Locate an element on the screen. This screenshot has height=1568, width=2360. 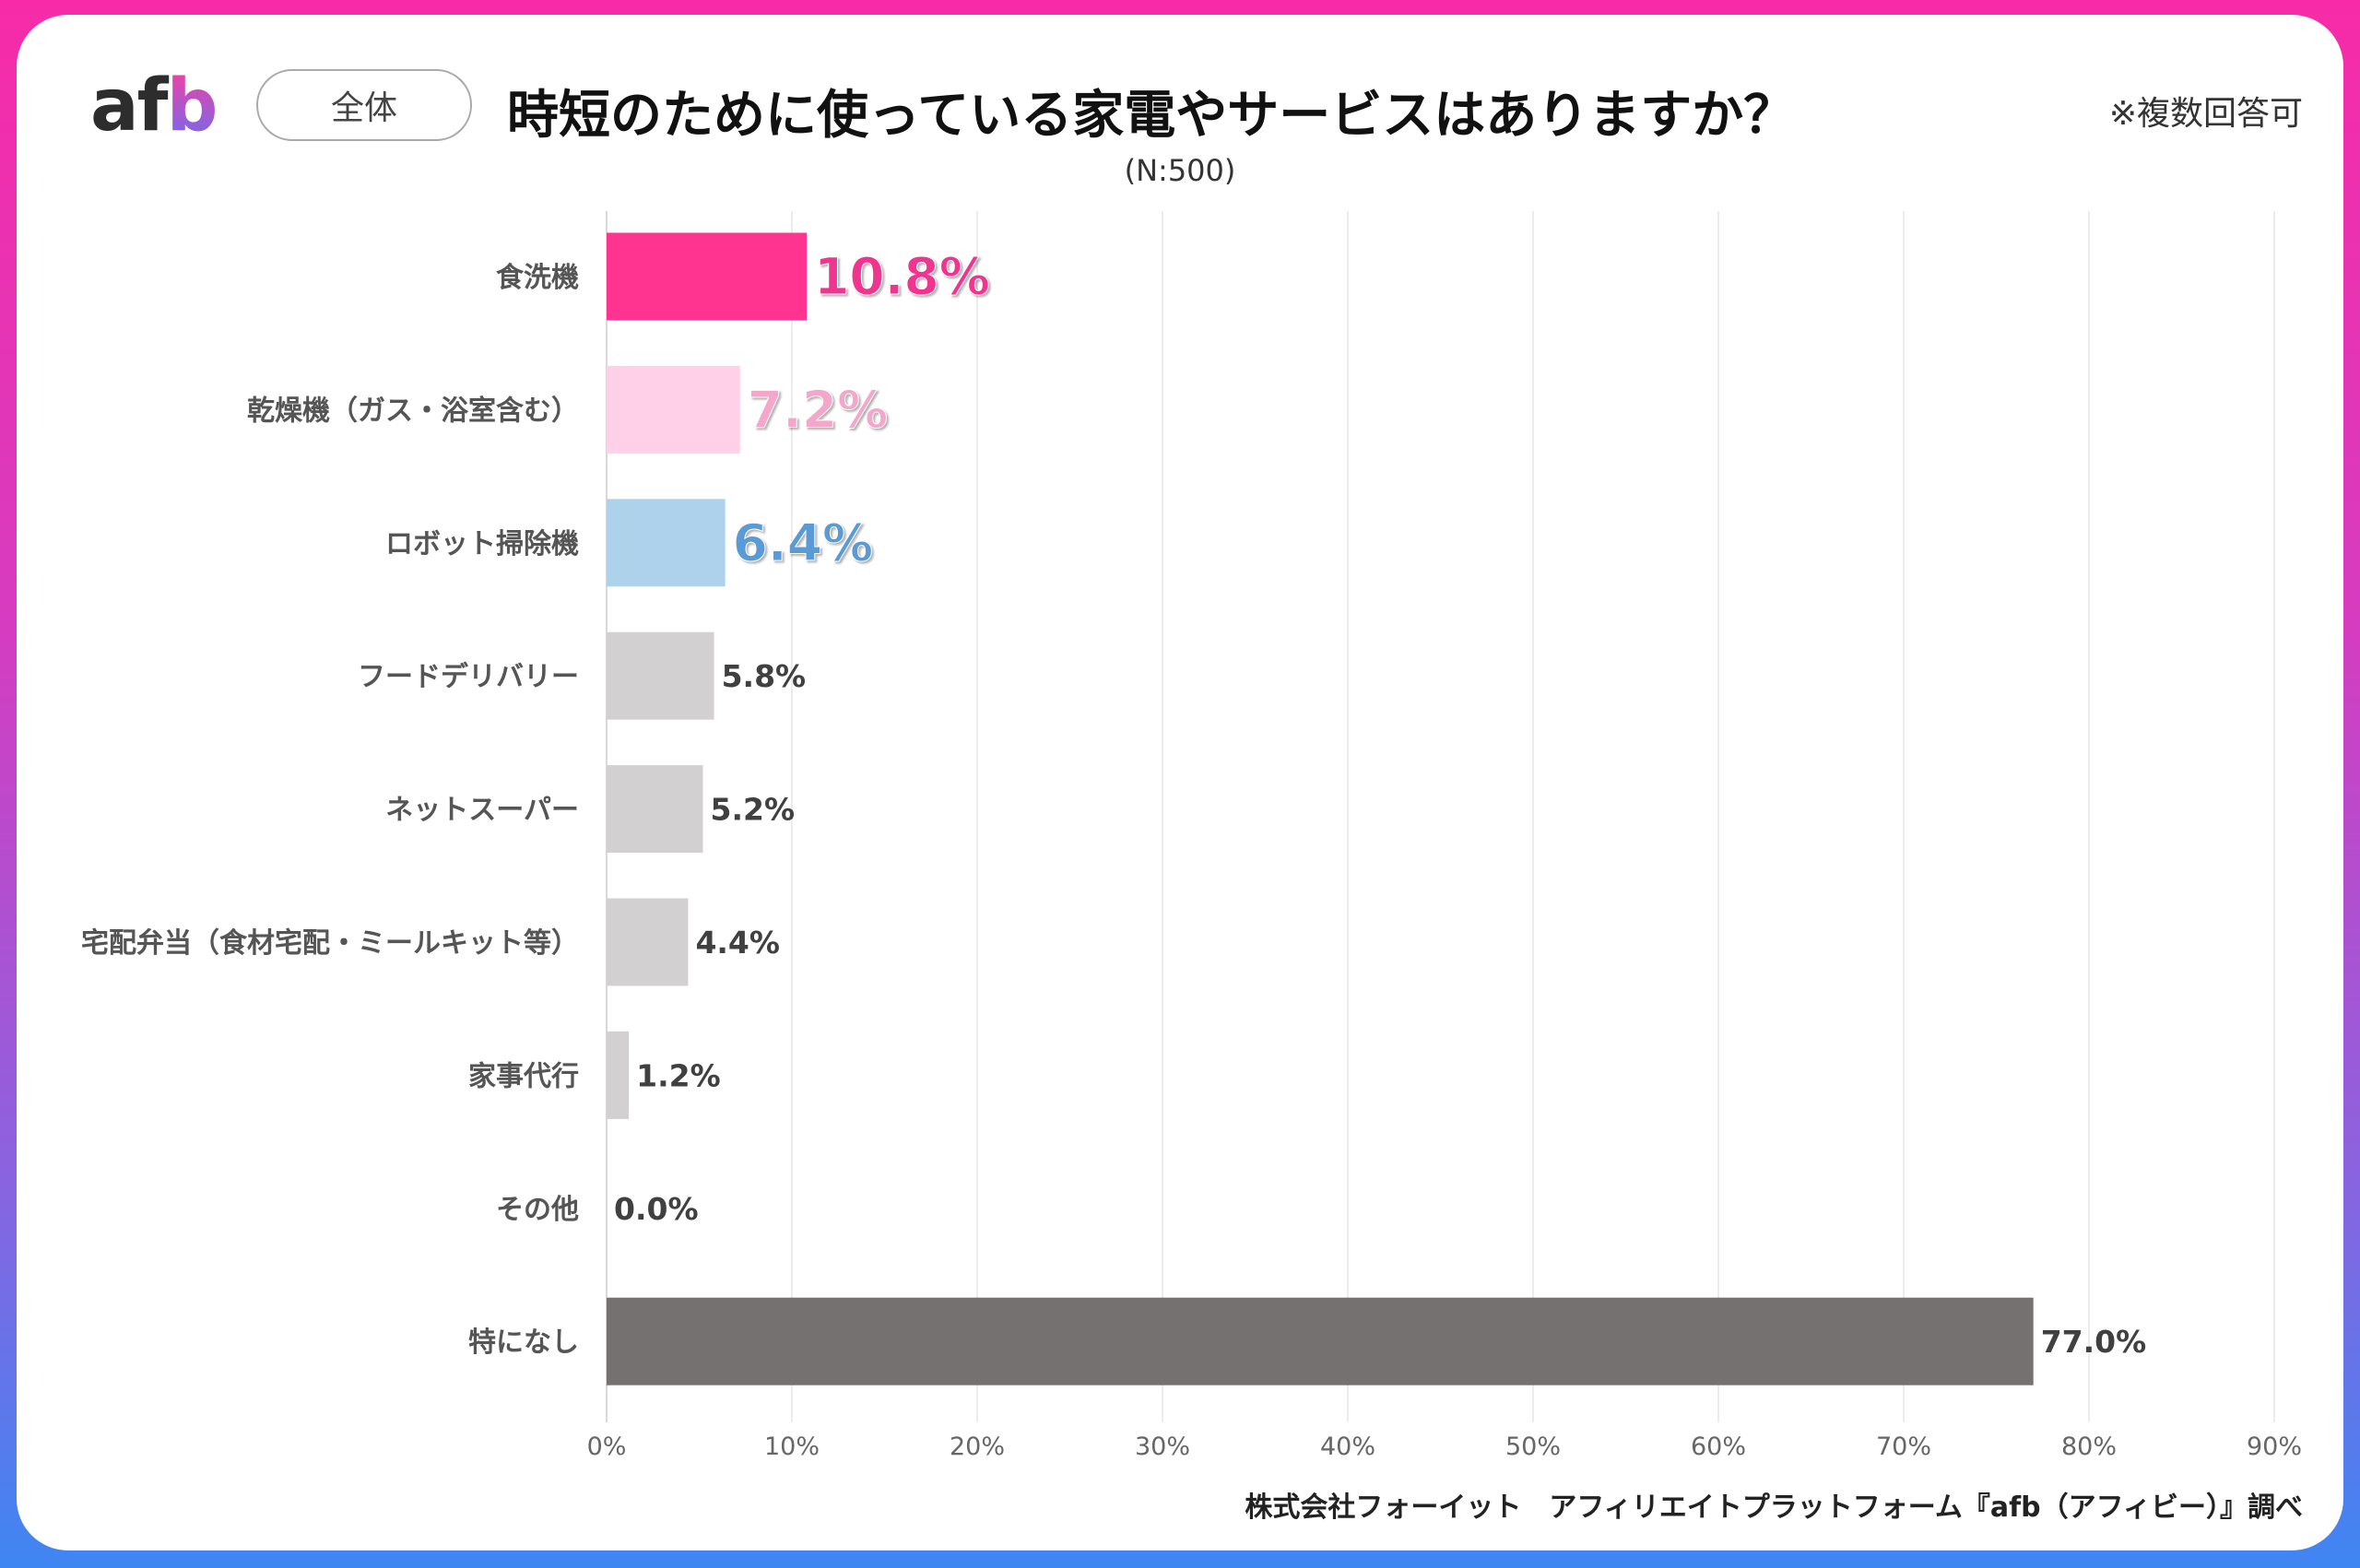
value-label: 0.0% is located at coordinates (656, 1209).